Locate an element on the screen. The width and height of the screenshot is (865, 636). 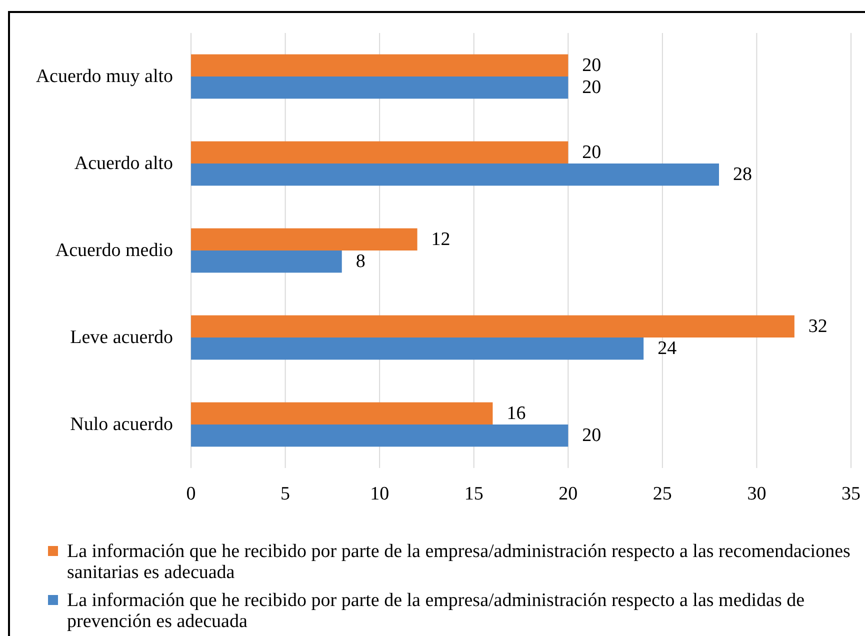
data-label: 32 is located at coordinates (818, 326).